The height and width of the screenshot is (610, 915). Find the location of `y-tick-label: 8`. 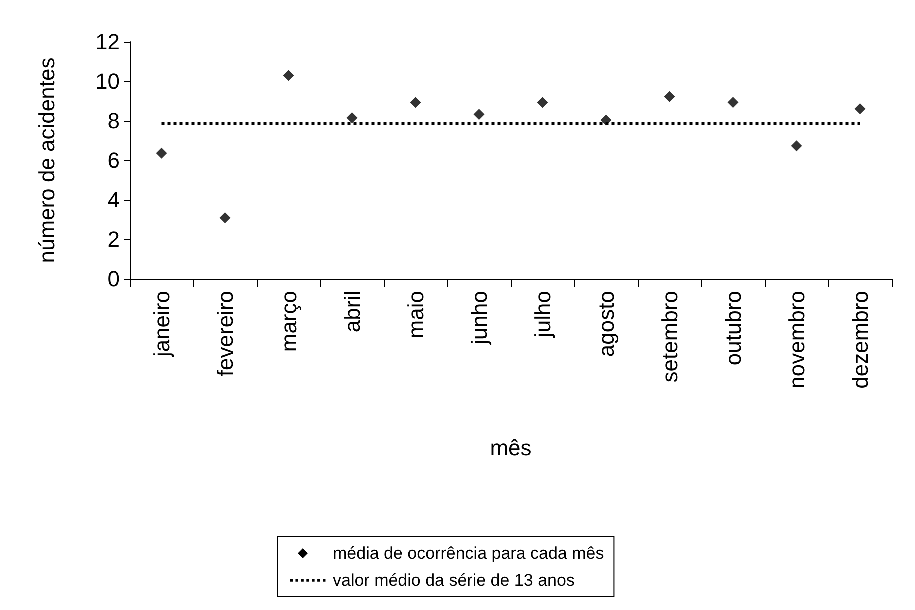

y-tick-label: 8 is located at coordinates (114, 121).